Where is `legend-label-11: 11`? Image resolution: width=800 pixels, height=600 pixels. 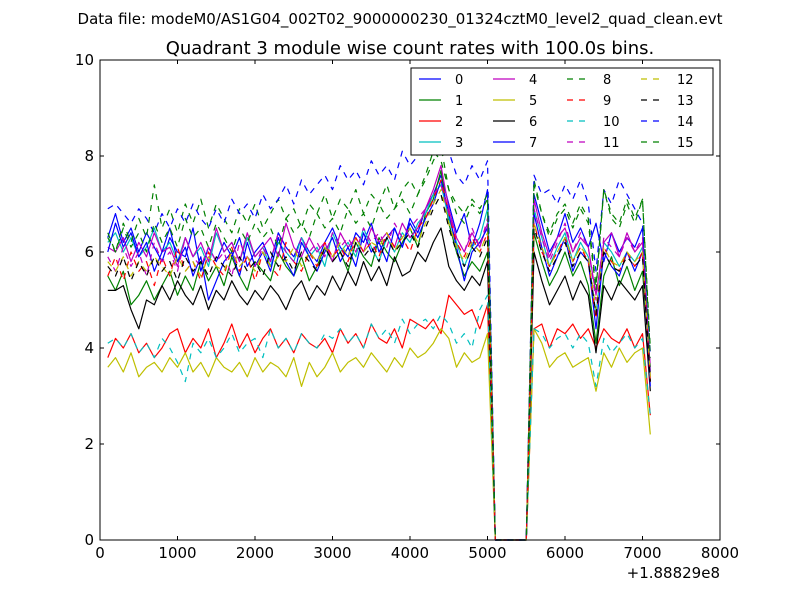 legend-label-11: 11 is located at coordinates (611, 143).